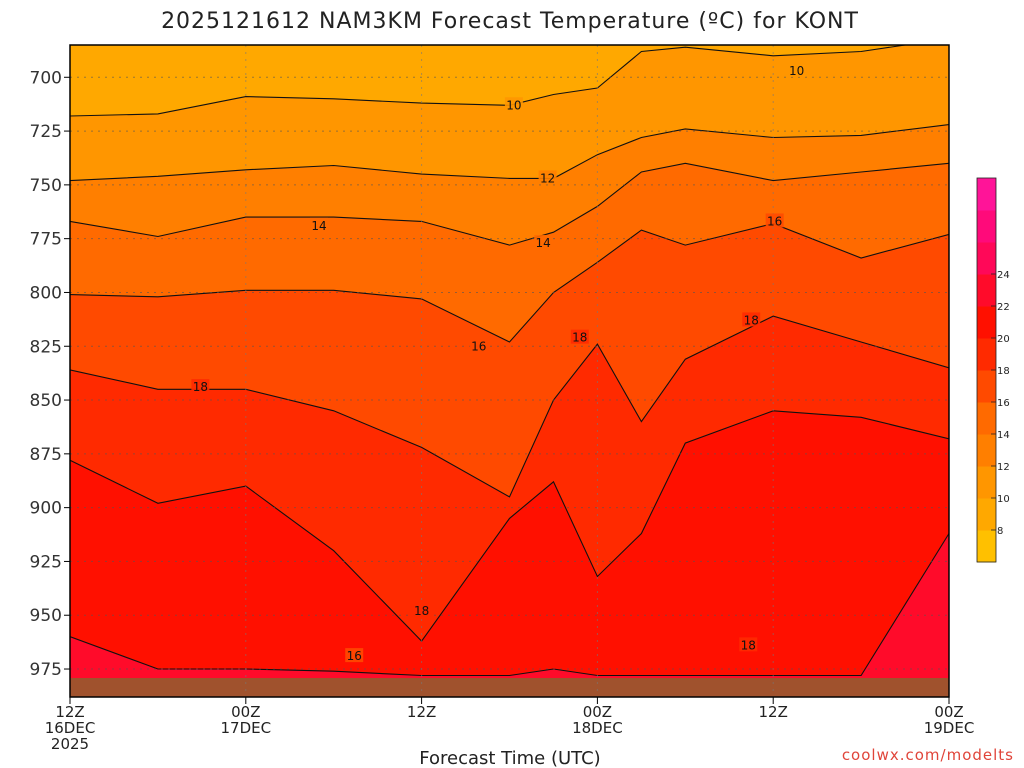 Image resolution: width=1024 pixels, height=768 pixels. What do you see at coordinates (46, 293) in the screenshot?
I see `y-tick-label: 800` at bounding box center [46, 293].